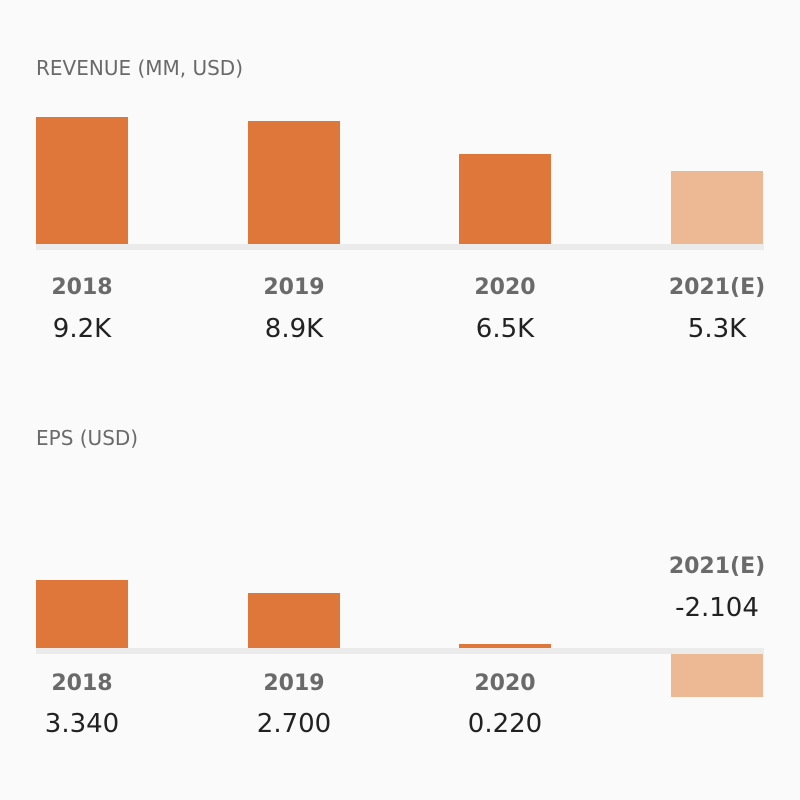 Image resolution: width=800 pixels, height=800 pixels. Describe the element at coordinates (505, 329) in the screenshot. I see `value-label: 6.5K` at that location.